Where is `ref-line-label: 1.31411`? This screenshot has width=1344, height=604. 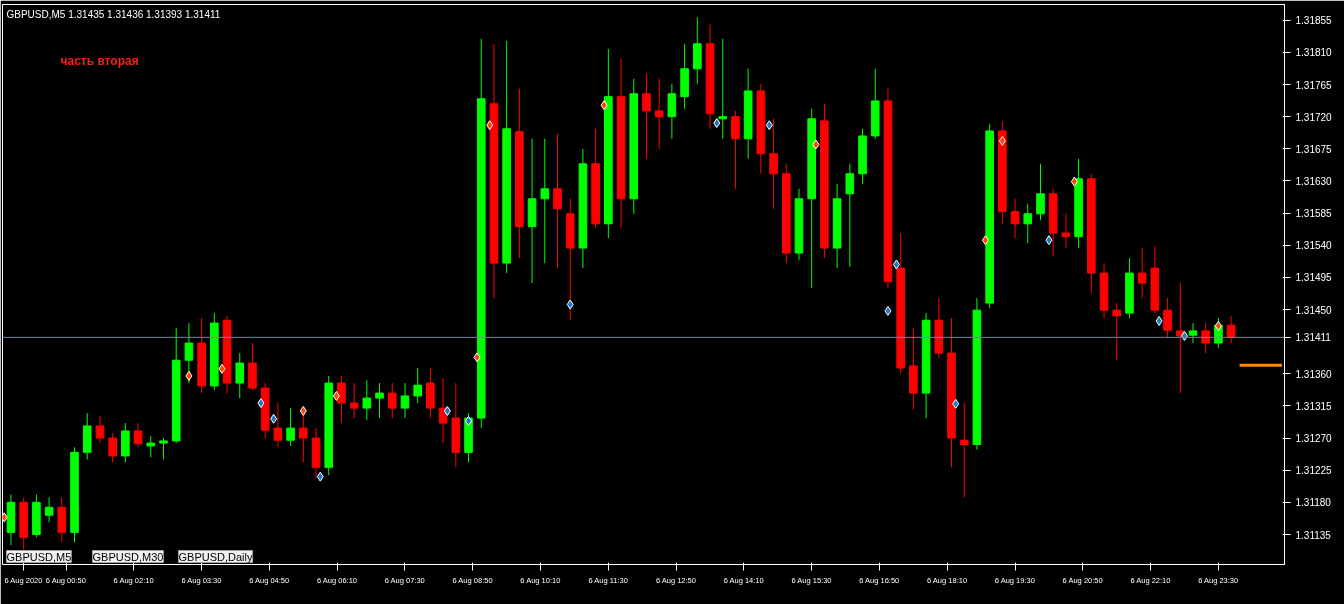 ref-line-label: 1.31411 is located at coordinates (1313, 338).